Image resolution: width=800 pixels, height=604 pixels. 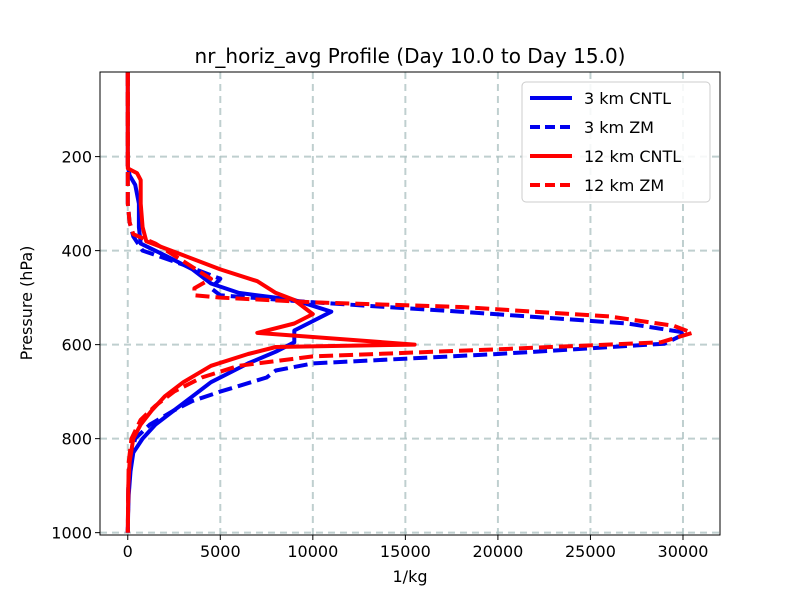 What do you see at coordinates (497, 551) in the screenshot?
I see `x-tick-label: 20000` at bounding box center [497, 551].